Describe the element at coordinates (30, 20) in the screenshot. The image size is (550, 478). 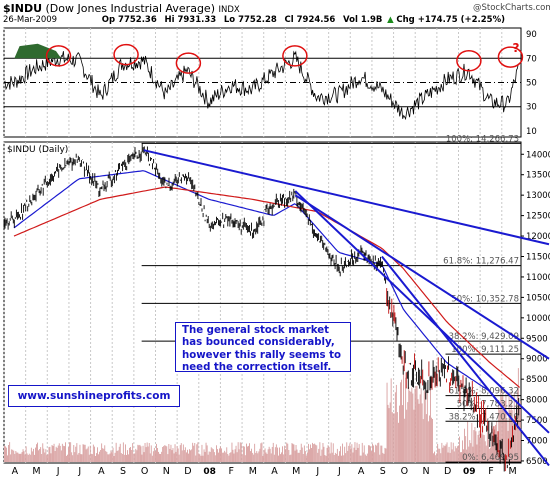
I see `quote-date: 26-Mar-2009` at that location.